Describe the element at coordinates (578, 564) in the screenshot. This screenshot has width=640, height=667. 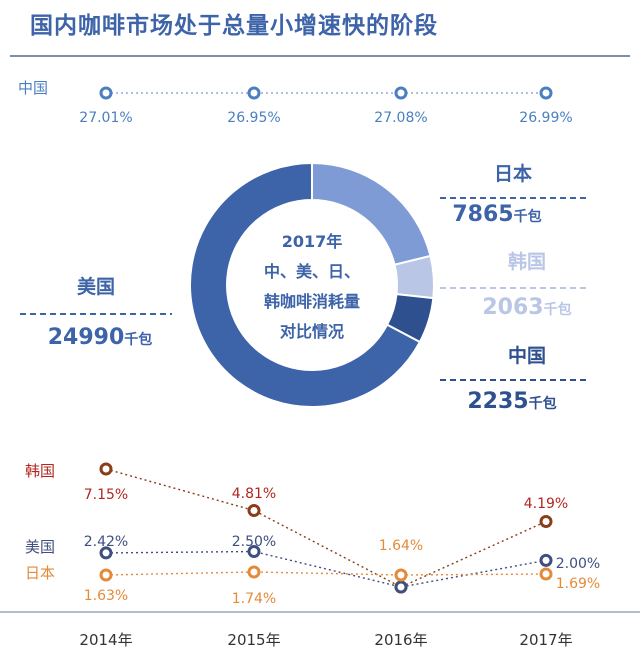
I see `series-value-label: 2.00%` at that location.